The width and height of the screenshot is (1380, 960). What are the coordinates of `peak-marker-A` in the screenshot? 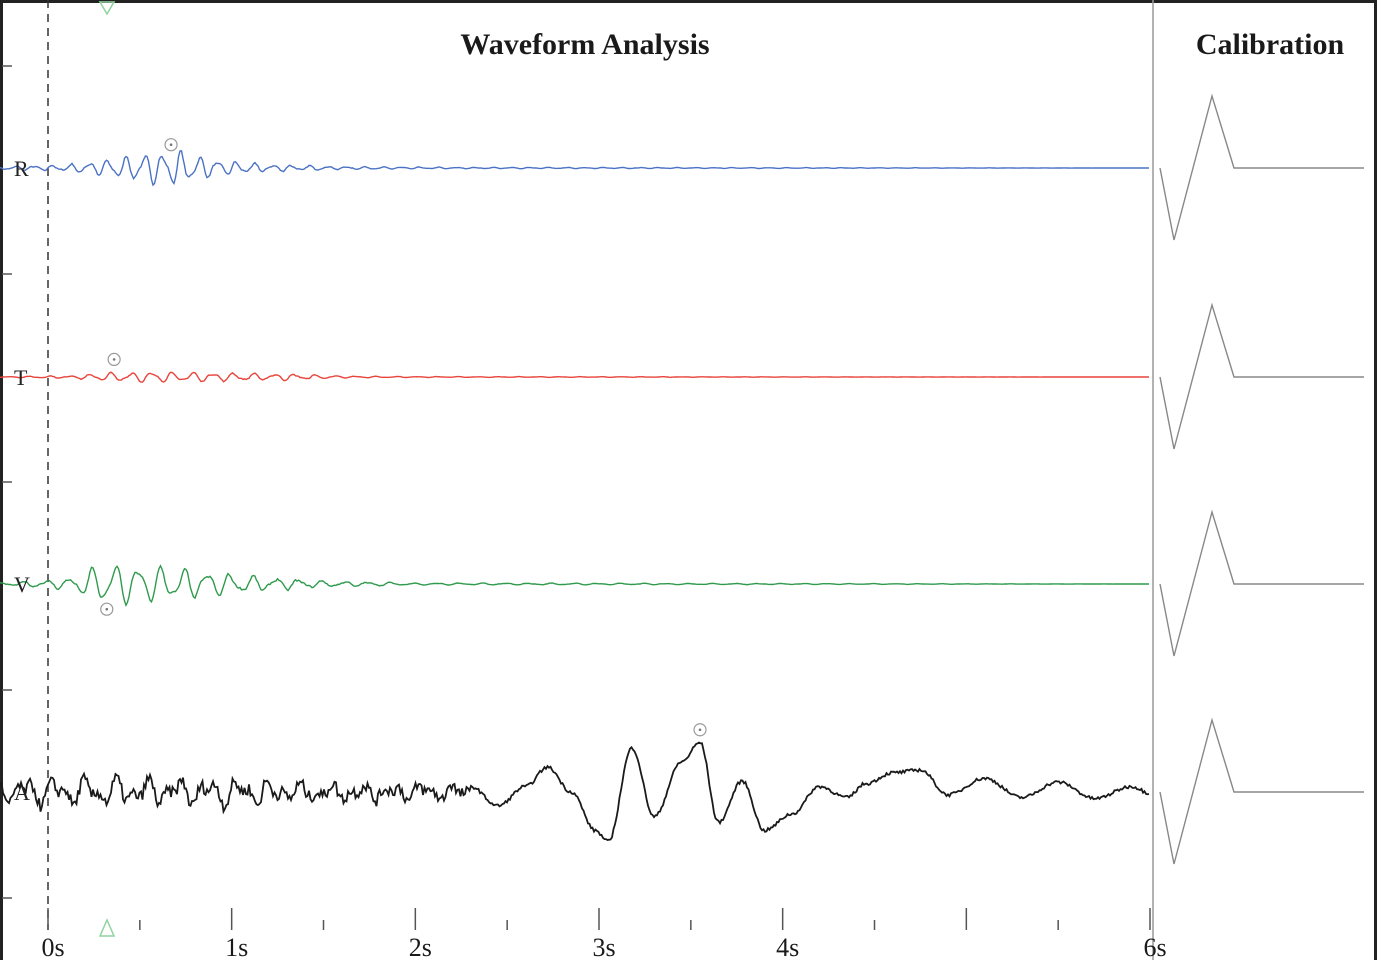 It's located at (700, 730).